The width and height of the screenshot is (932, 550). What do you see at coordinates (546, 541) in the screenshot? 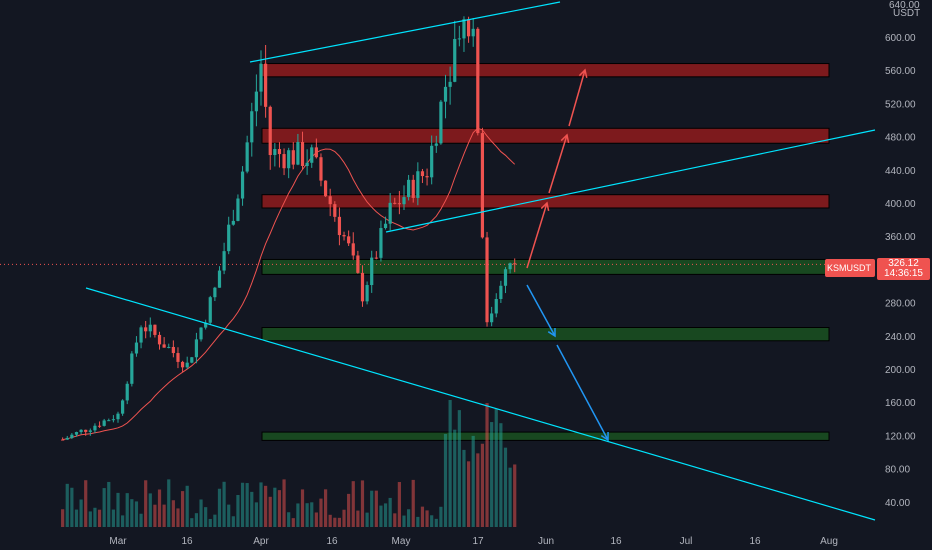
I see `time-tick-label: Jun` at bounding box center [546, 541].